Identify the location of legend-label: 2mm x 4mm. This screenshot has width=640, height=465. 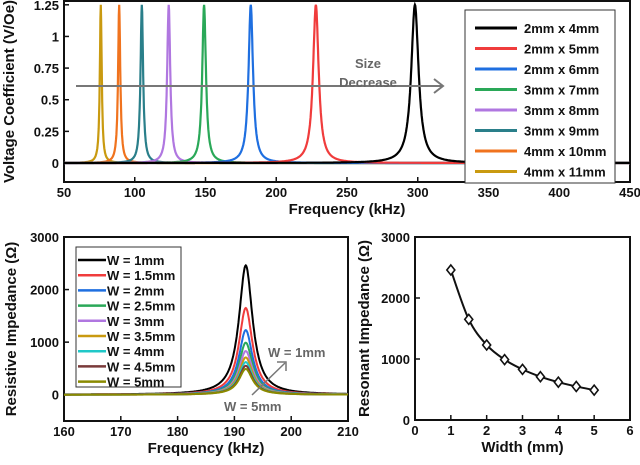
(561, 28).